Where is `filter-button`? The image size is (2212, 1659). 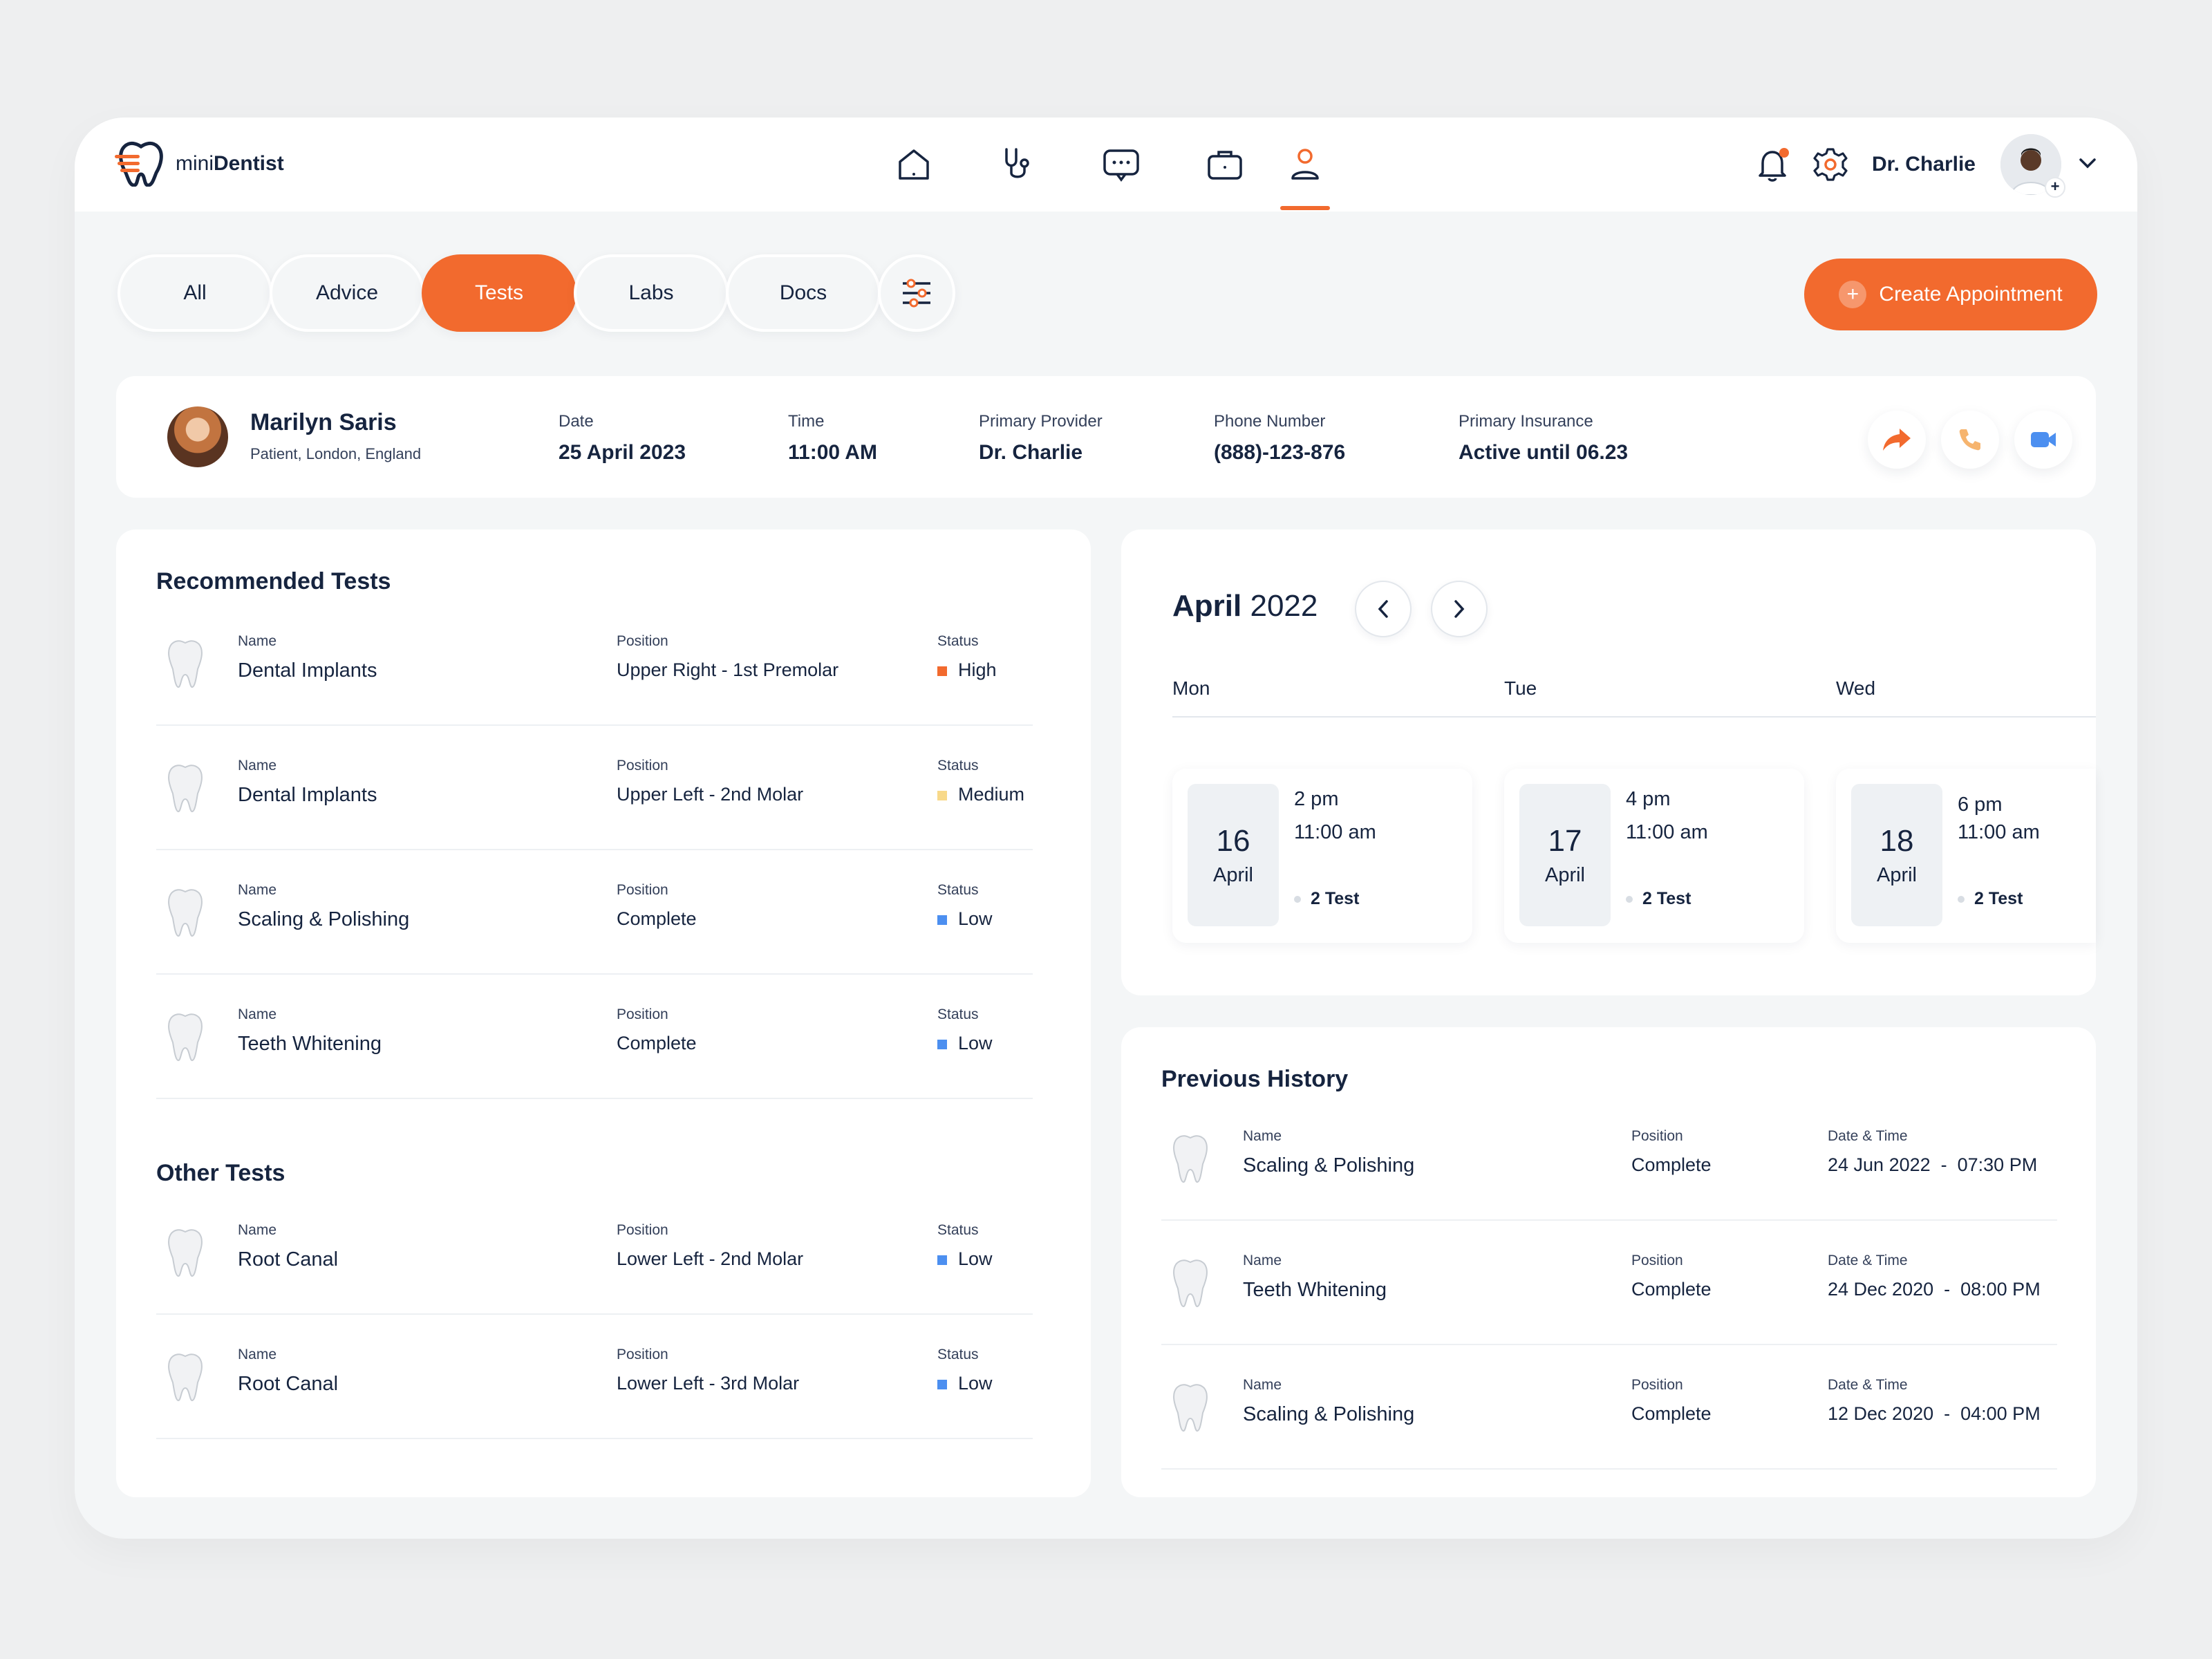
filter-button is located at coordinates (917, 293).